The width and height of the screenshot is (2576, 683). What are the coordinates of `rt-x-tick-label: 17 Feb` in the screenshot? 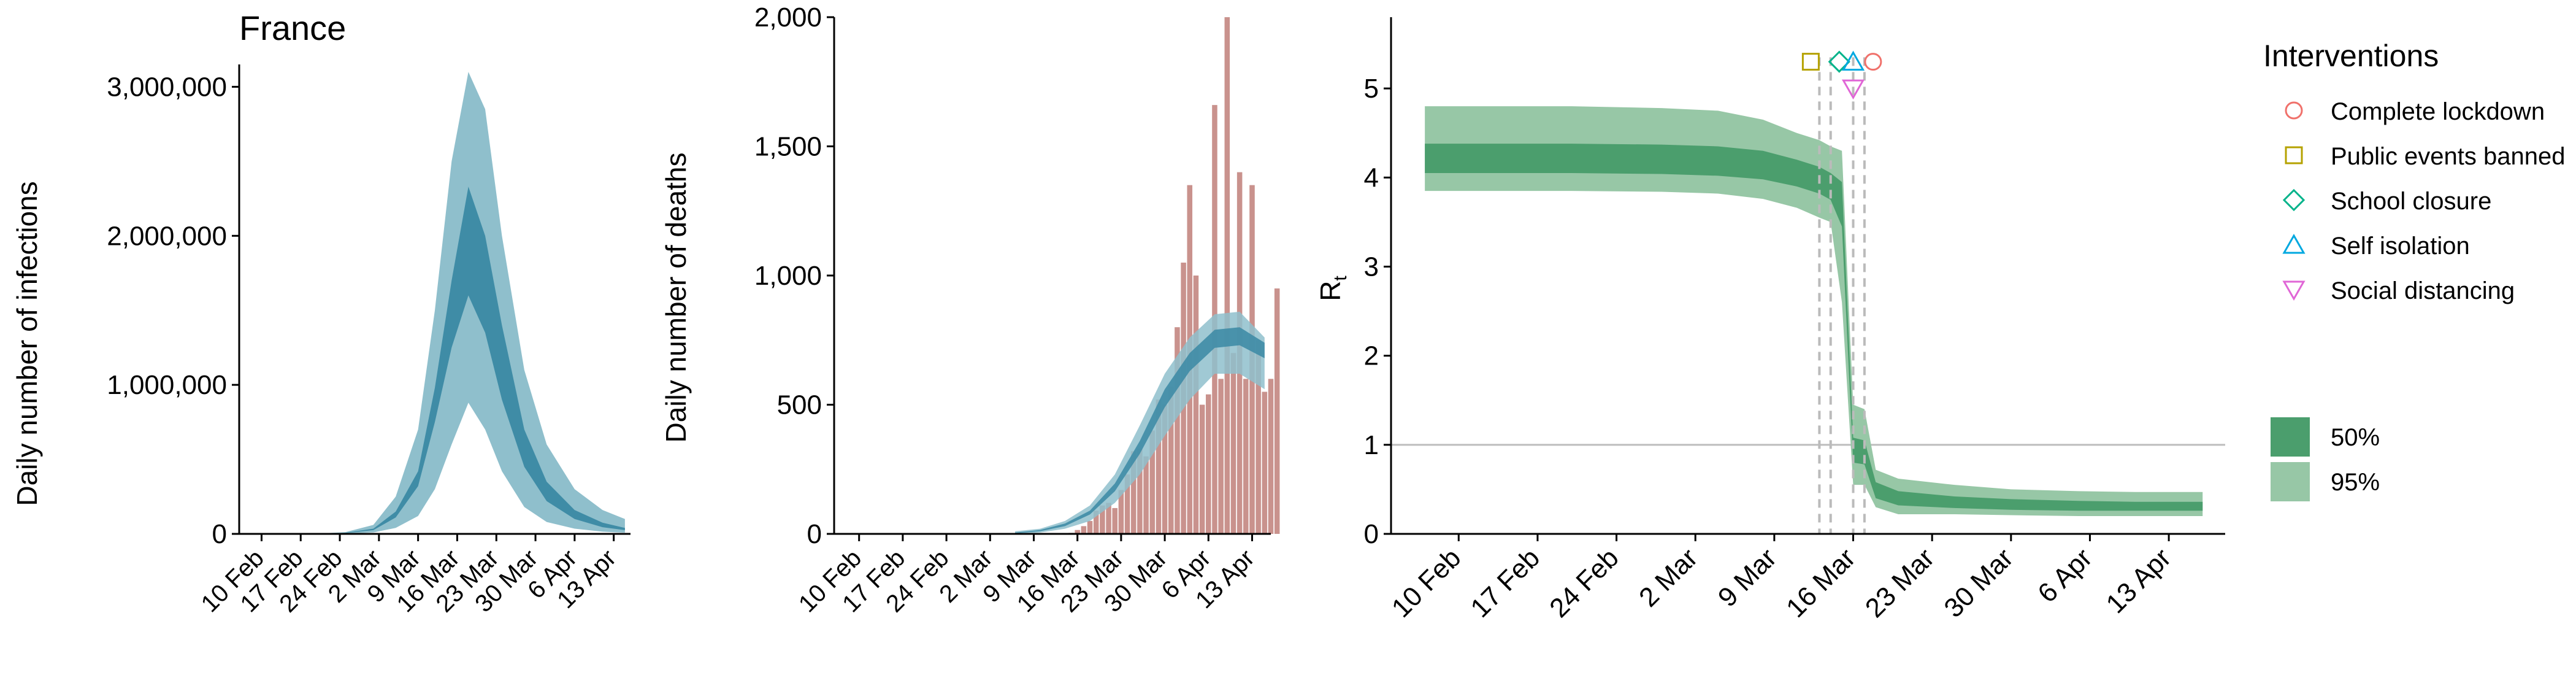 It's located at (1505, 582).